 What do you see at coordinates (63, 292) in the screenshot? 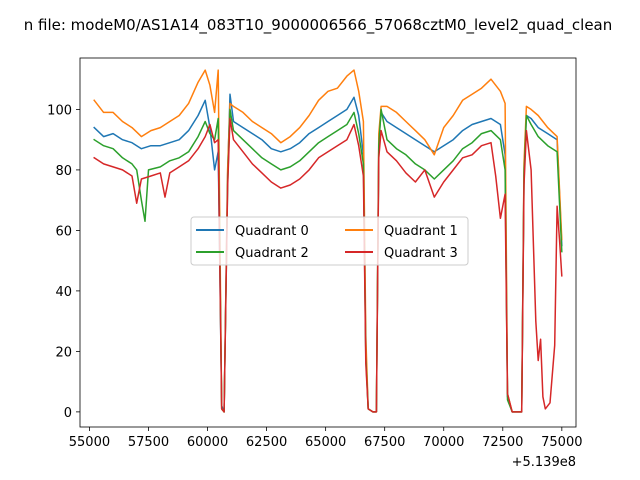
I see `y-tick-label: 40` at bounding box center [63, 292].